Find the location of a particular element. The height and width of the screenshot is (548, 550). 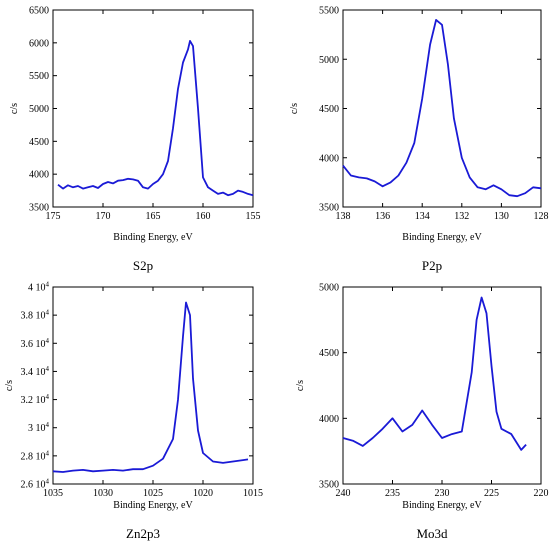

x-tick-label: 165 is located at coordinates (153, 216).